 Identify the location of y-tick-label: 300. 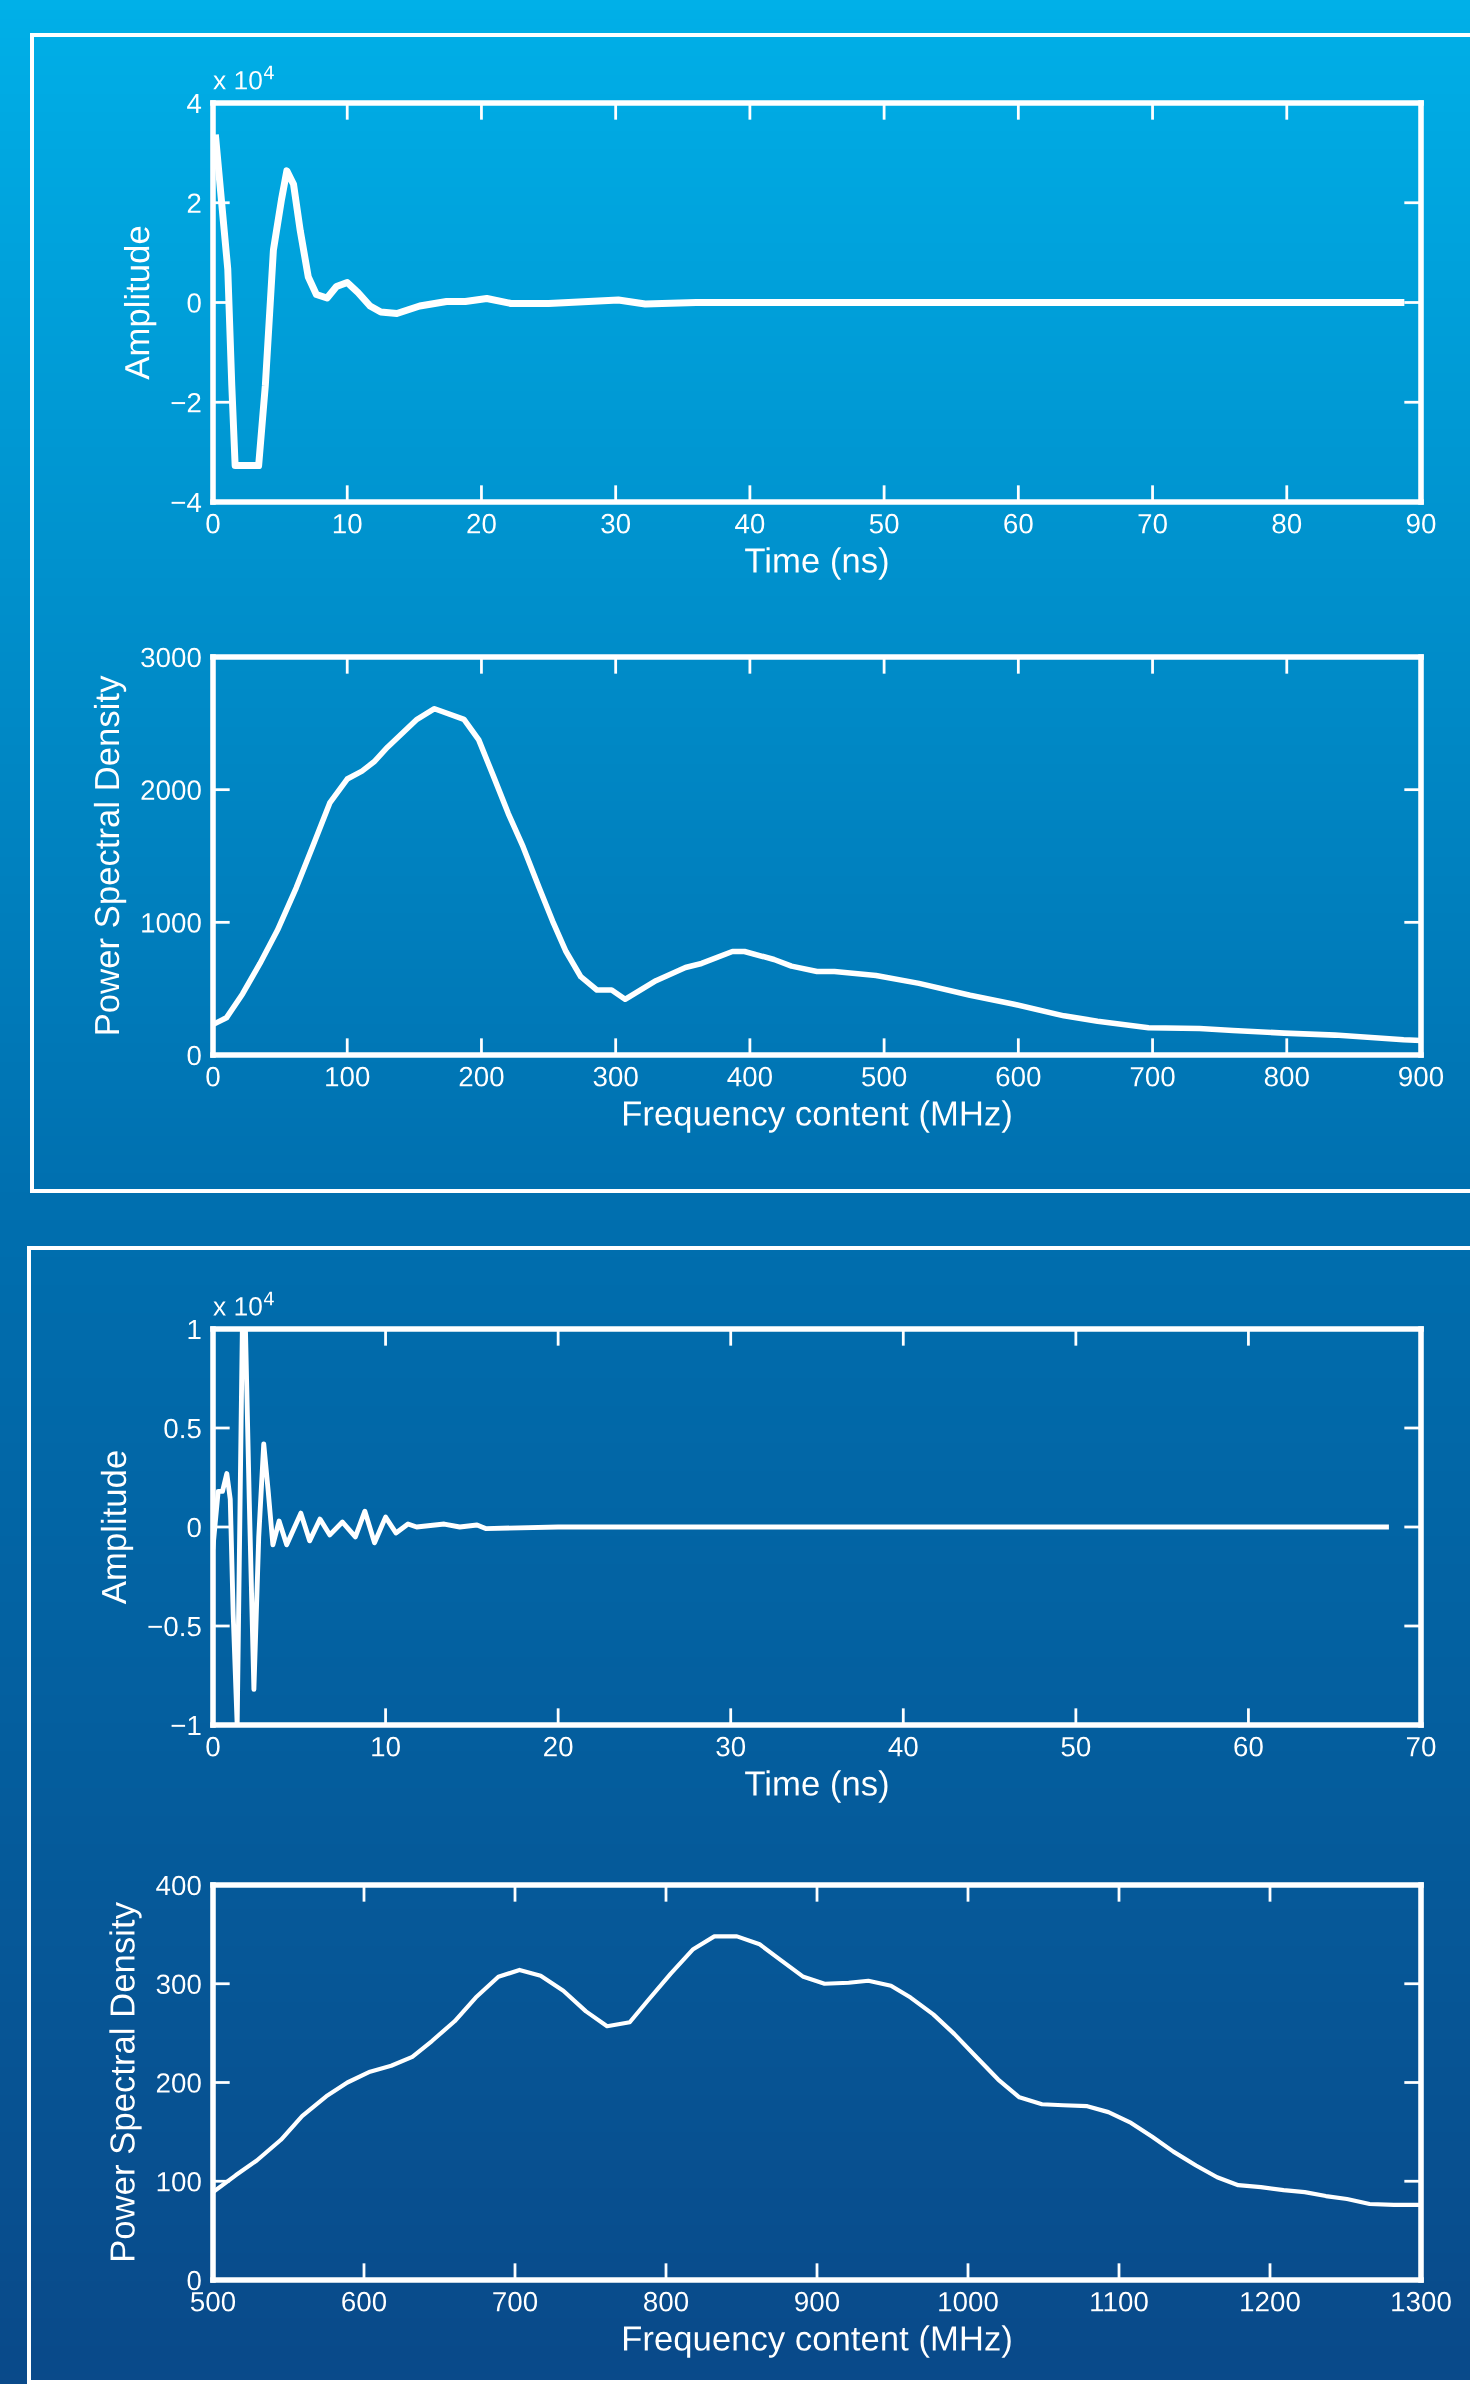
(178, 1984).